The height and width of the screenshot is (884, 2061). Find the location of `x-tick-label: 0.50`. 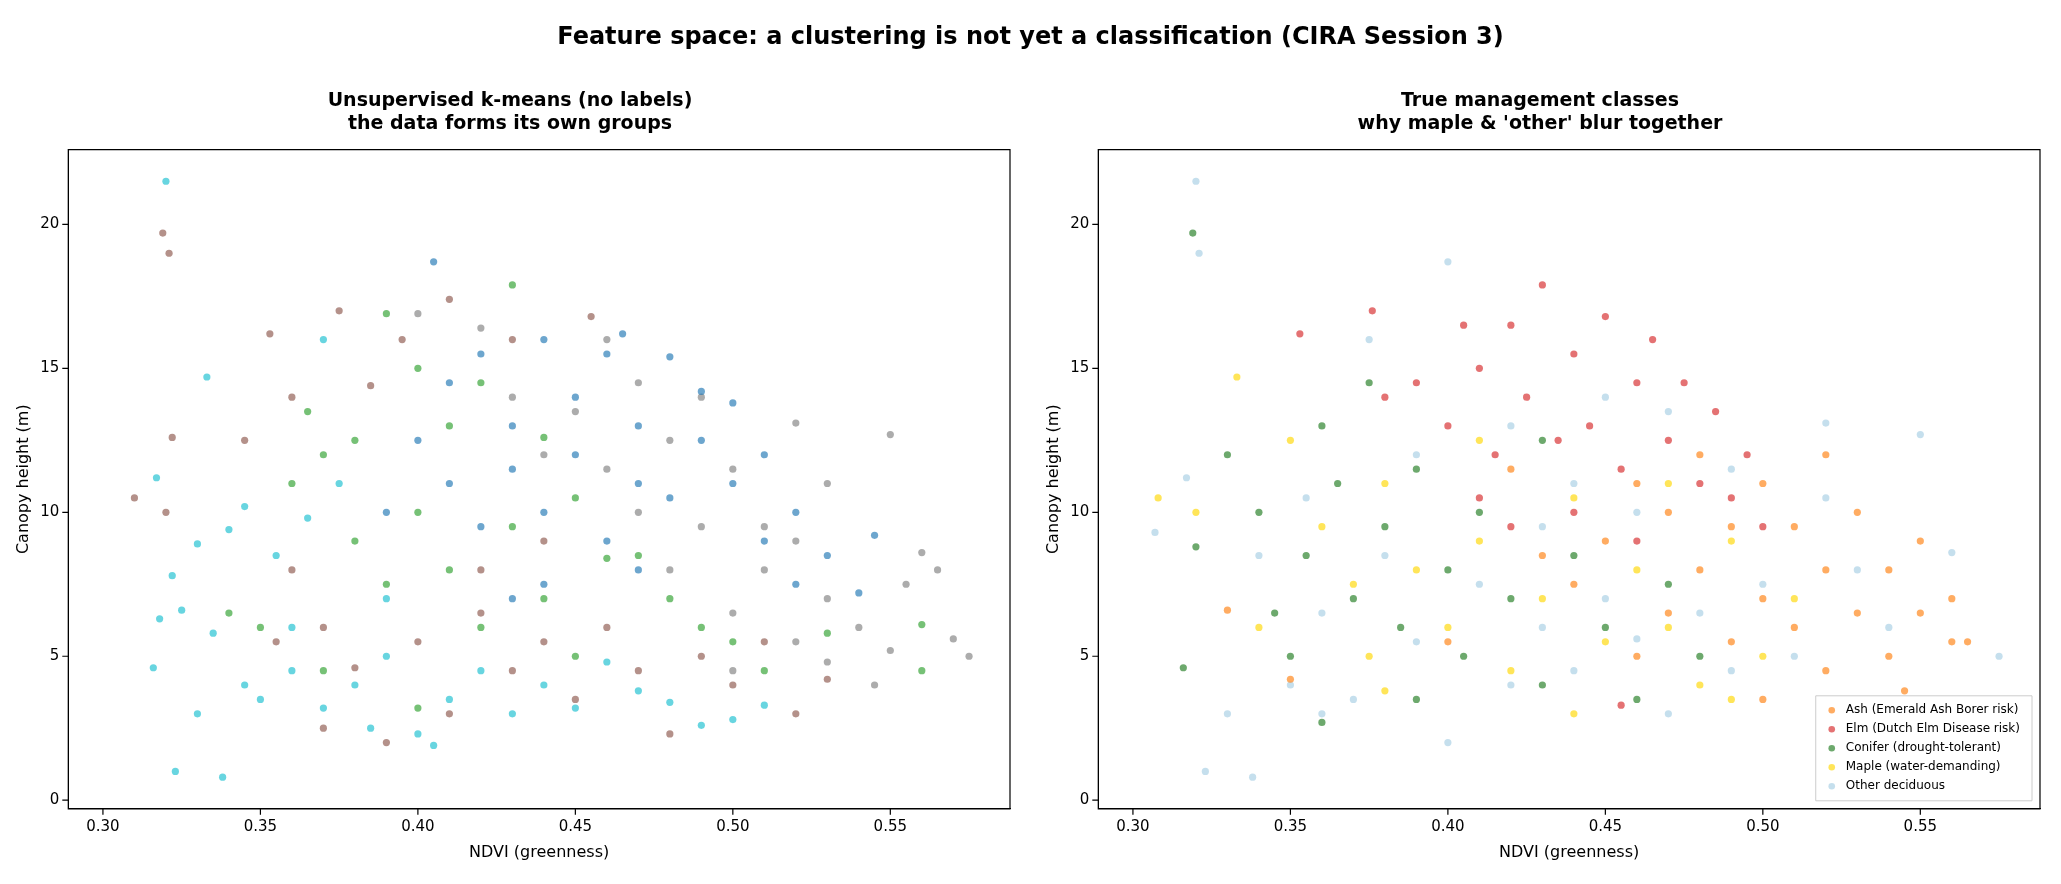

x-tick-label: 0.50 is located at coordinates (733, 825).